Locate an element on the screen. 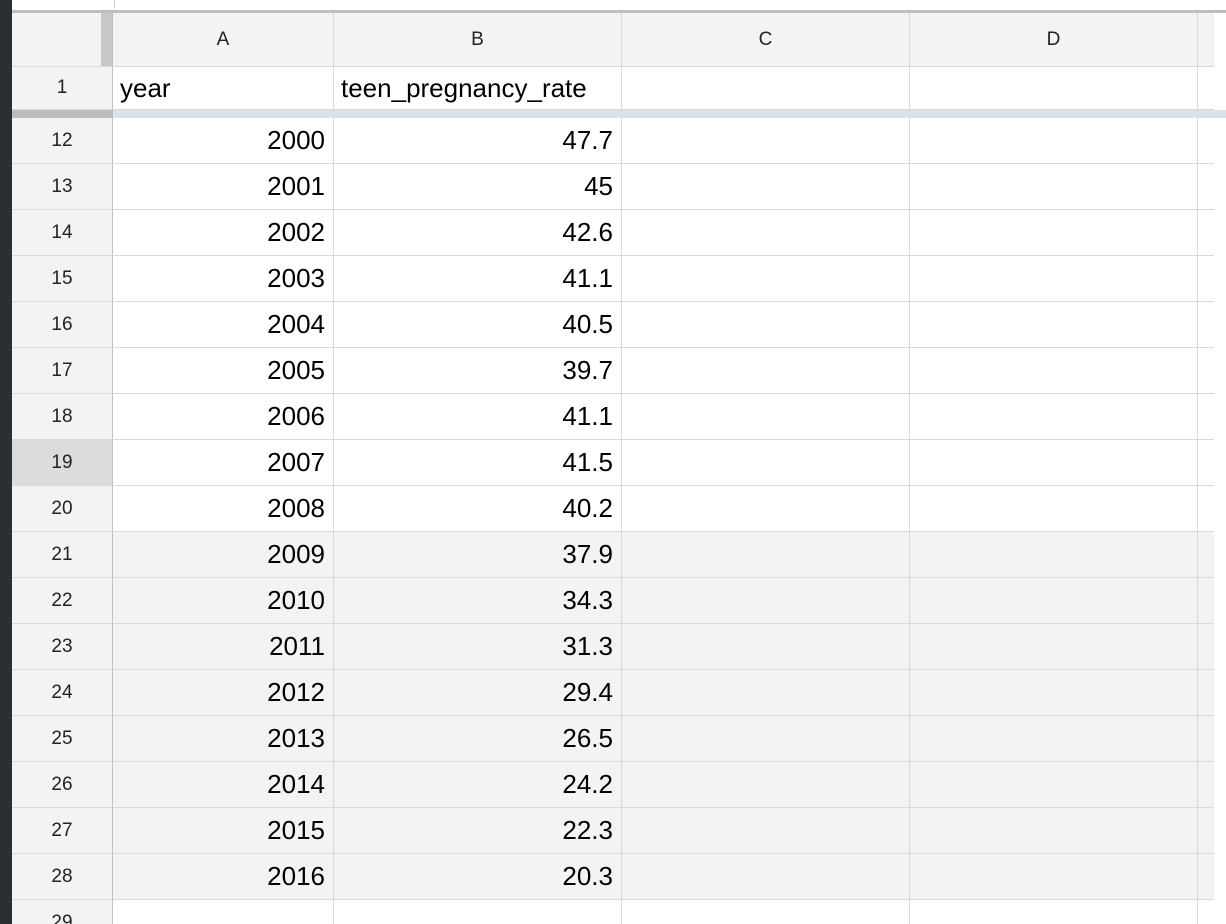 The height and width of the screenshot is (924, 1226). cell-rate: 20.3 is located at coordinates (478, 877).